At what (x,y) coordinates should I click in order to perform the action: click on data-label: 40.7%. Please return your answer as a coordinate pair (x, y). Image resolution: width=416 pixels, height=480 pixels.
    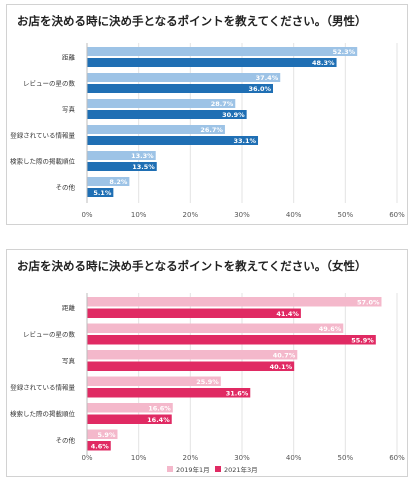
    Looking at the image, I should click on (284, 356).